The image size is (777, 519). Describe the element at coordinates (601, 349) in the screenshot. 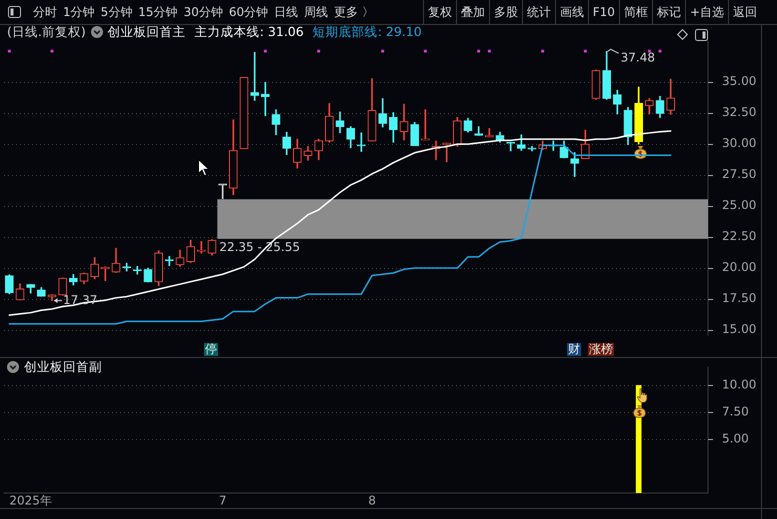

I see `text: 涨榜` at that location.